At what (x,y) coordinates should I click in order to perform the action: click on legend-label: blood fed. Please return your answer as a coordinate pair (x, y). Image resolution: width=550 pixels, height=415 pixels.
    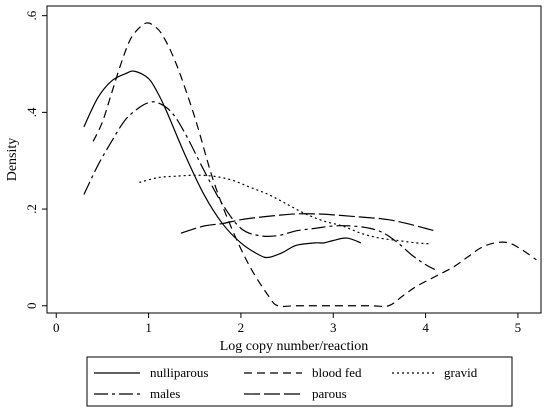
    Looking at the image, I should click on (337, 372).